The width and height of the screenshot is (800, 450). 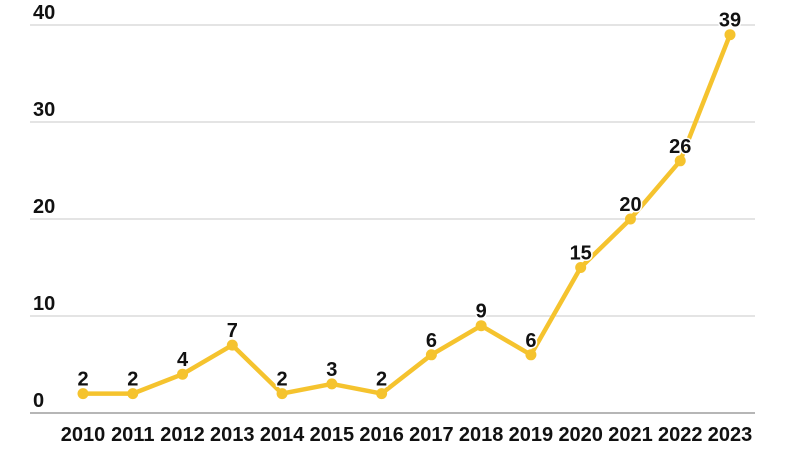 What do you see at coordinates (83, 394) in the screenshot?
I see `data-point-2010` at bounding box center [83, 394].